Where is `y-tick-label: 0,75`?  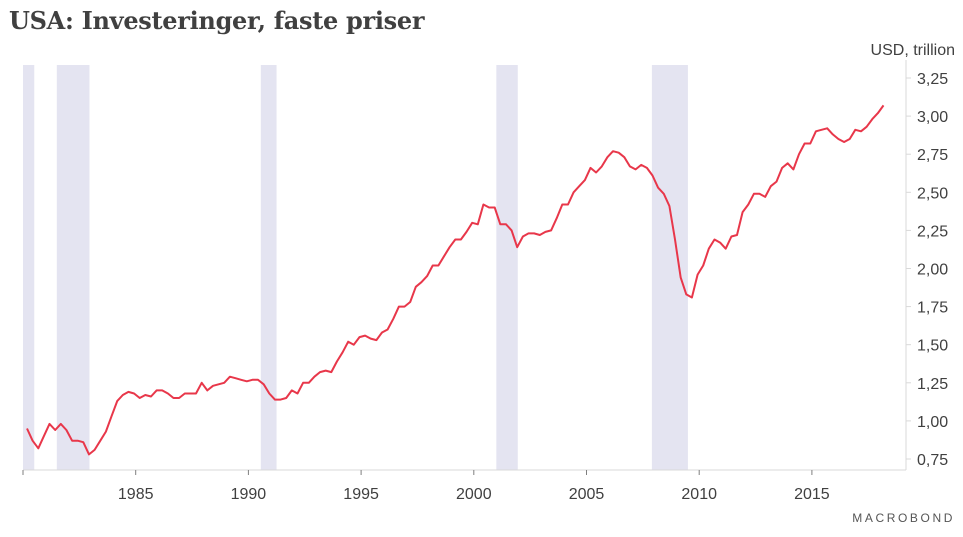 y-tick-label: 0,75 is located at coordinates (932, 460).